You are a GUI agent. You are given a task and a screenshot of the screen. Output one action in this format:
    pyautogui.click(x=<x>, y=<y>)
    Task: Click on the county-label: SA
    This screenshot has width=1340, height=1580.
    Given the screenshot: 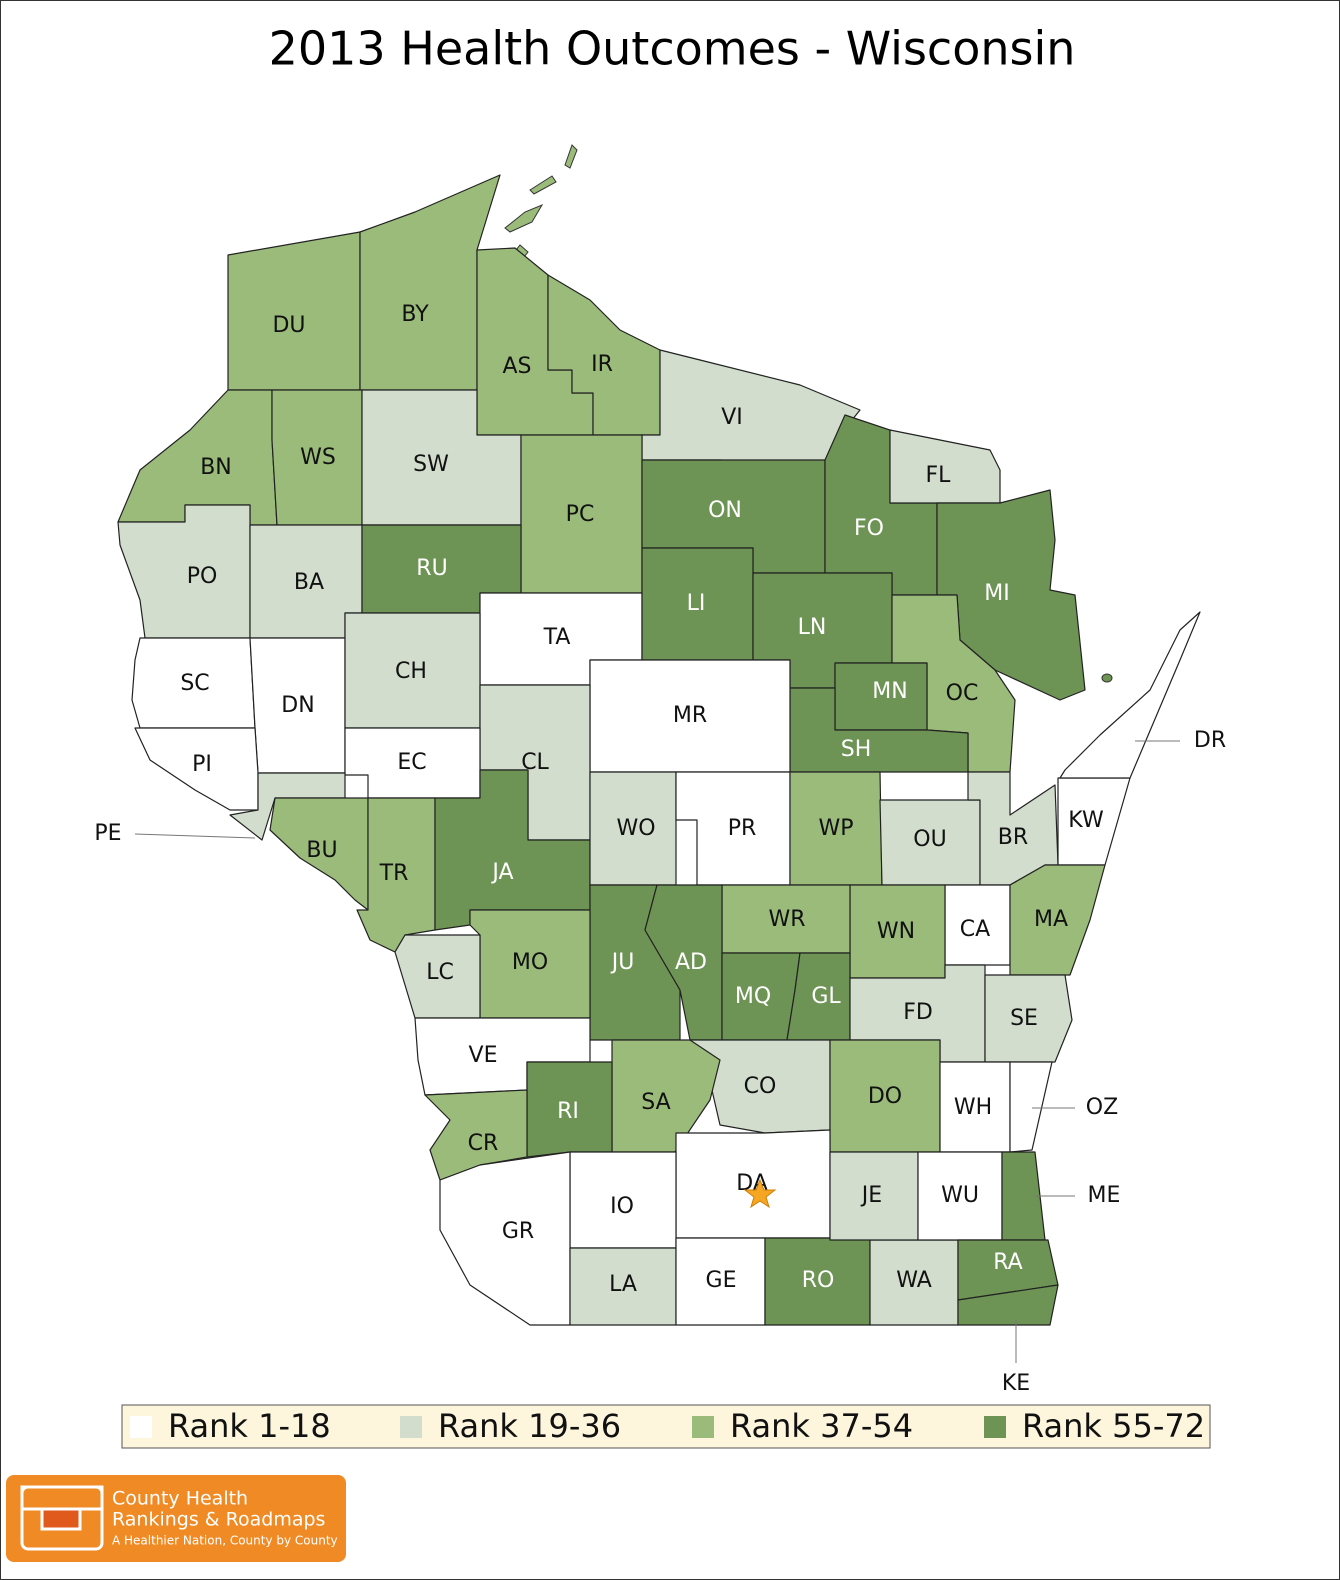 What is the action you would take?
    pyautogui.click(x=655, y=1102)
    